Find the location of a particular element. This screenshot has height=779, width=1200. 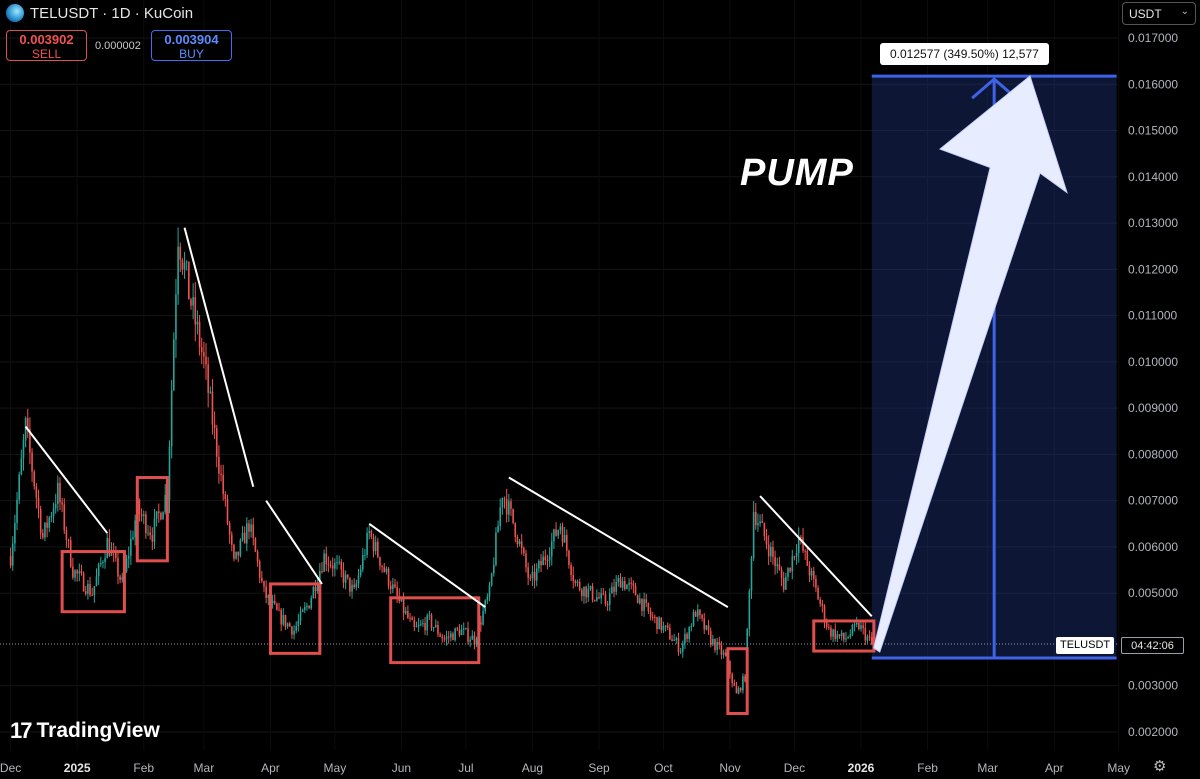

projection-arrowhead is located at coordinates (994, 88).